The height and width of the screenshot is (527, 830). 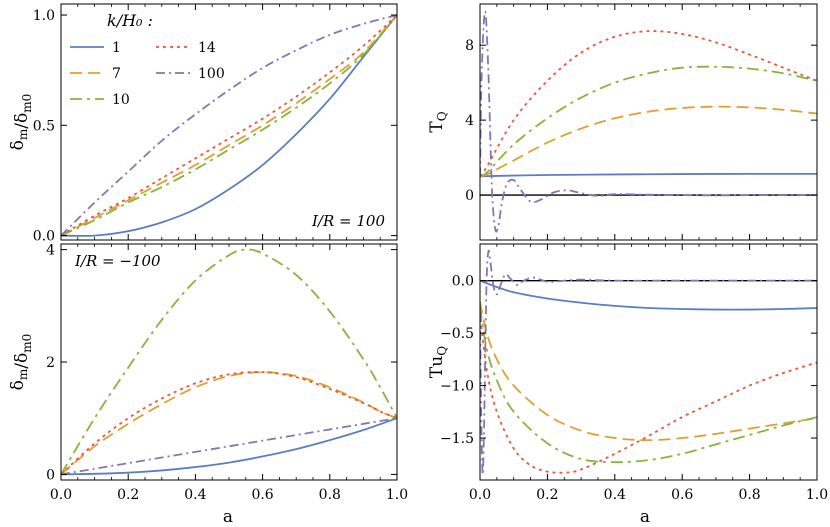 I want to click on series-line-k100, so click(x=229, y=446).